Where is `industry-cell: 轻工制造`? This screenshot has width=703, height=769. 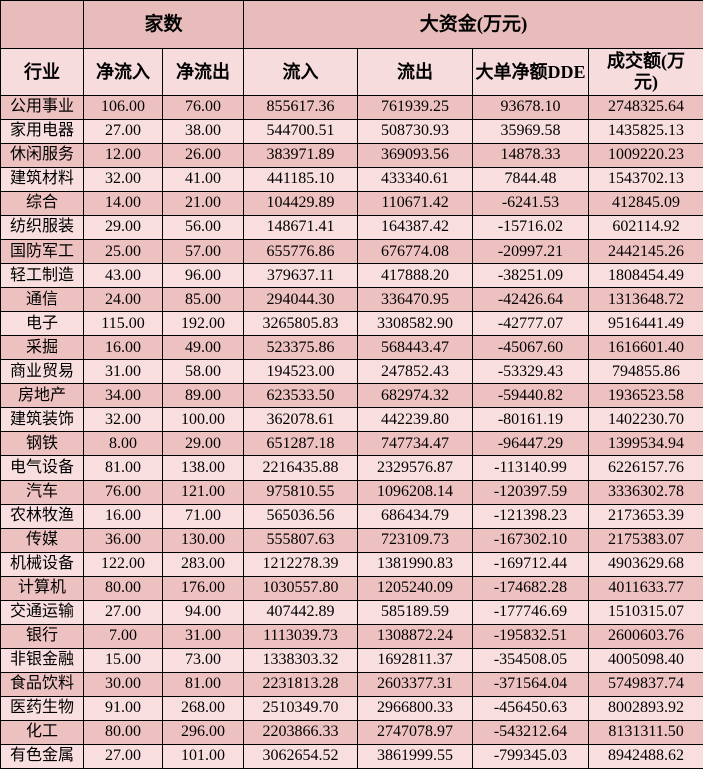 industry-cell: 轻工制造 is located at coordinates (42, 276).